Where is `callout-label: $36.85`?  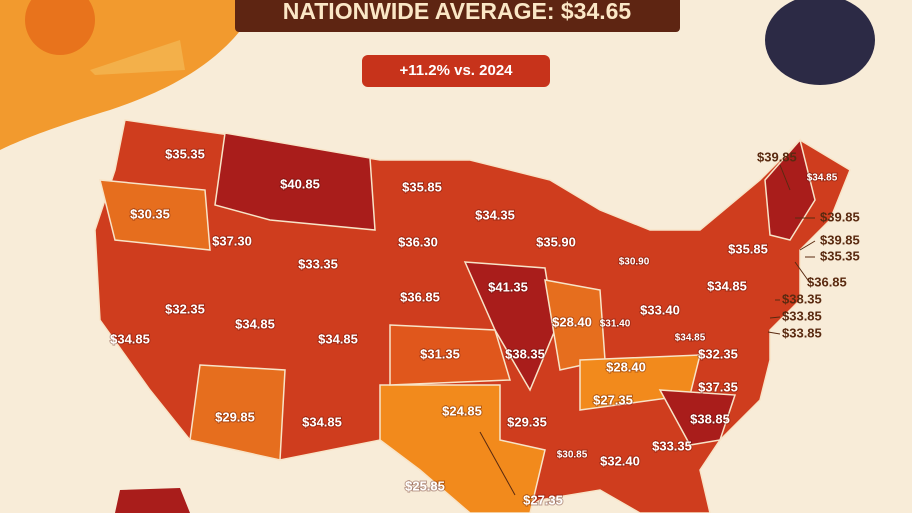
callout-label: $36.85 is located at coordinates (827, 281).